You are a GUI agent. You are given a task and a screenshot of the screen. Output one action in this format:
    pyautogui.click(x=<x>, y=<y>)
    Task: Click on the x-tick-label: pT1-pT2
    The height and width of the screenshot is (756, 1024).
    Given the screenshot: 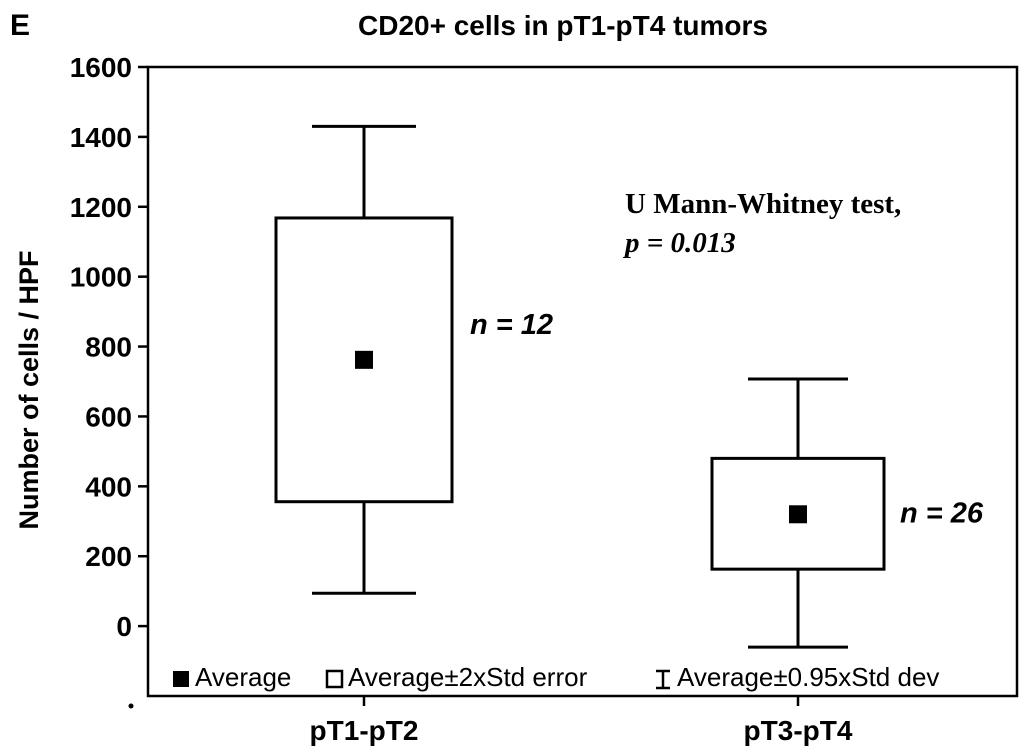 What is the action you would take?
    pyautogui.click(x=364, y=730)
    